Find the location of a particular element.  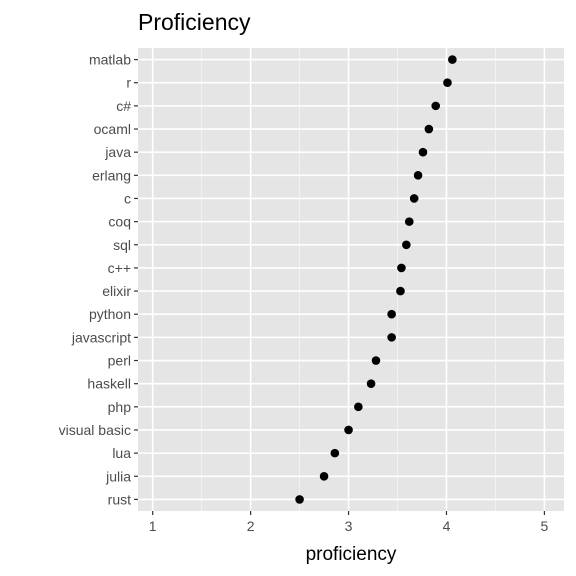

x-tick-label: 5 is located at coordinates (545, 526).